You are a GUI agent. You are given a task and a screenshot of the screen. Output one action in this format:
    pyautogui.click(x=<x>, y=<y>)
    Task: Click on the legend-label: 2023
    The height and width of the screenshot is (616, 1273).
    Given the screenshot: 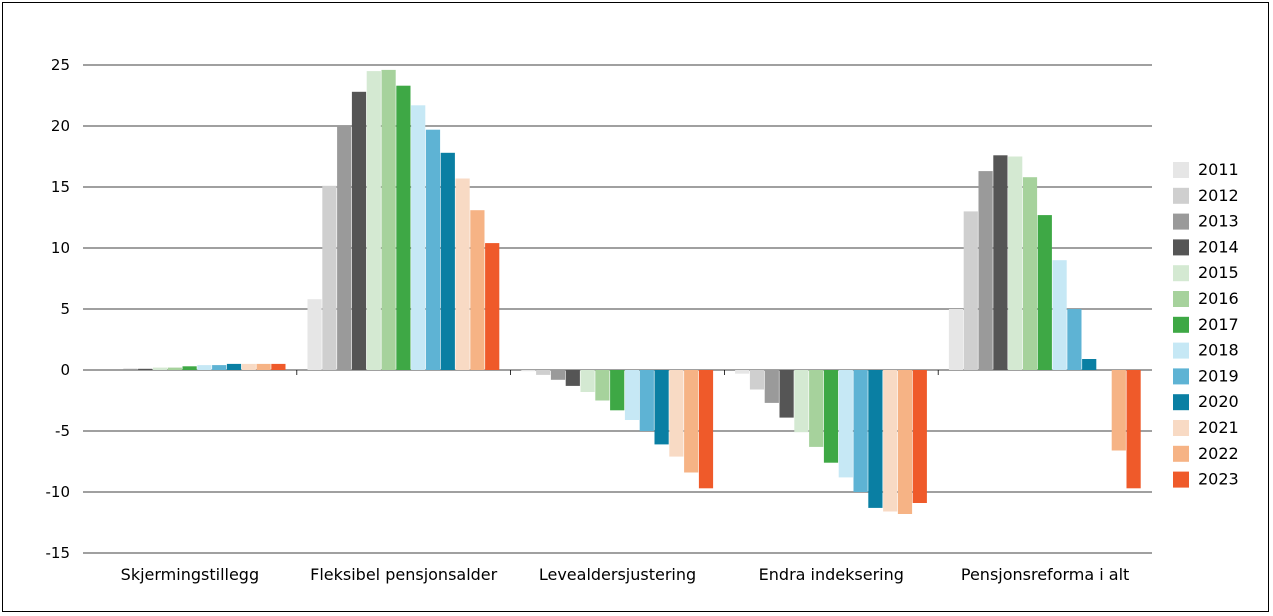 What is the action you would take?
    pyautogui.click(x=1218, y=479)
    